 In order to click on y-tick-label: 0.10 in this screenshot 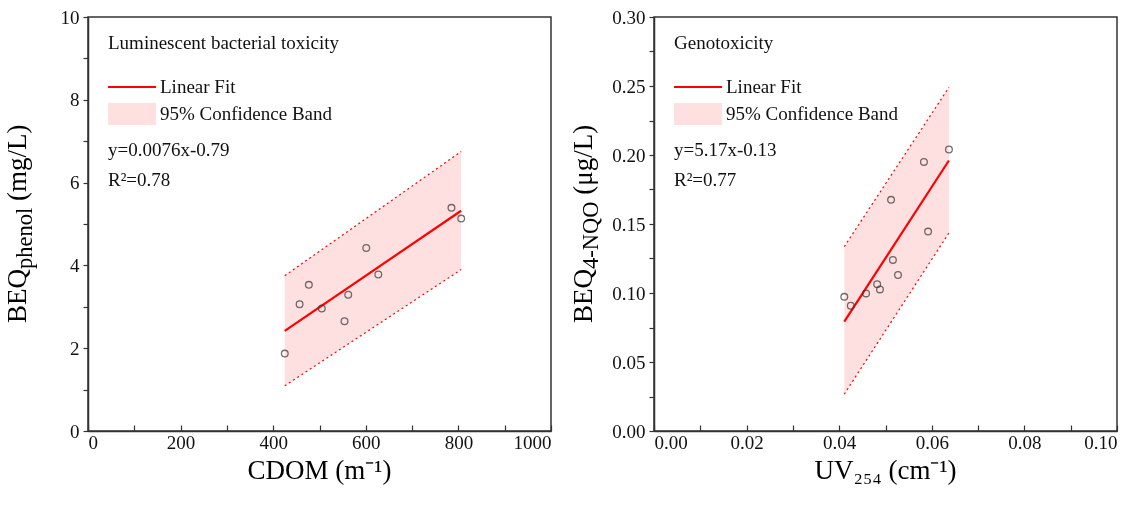, I will do `click(629, 293)`.